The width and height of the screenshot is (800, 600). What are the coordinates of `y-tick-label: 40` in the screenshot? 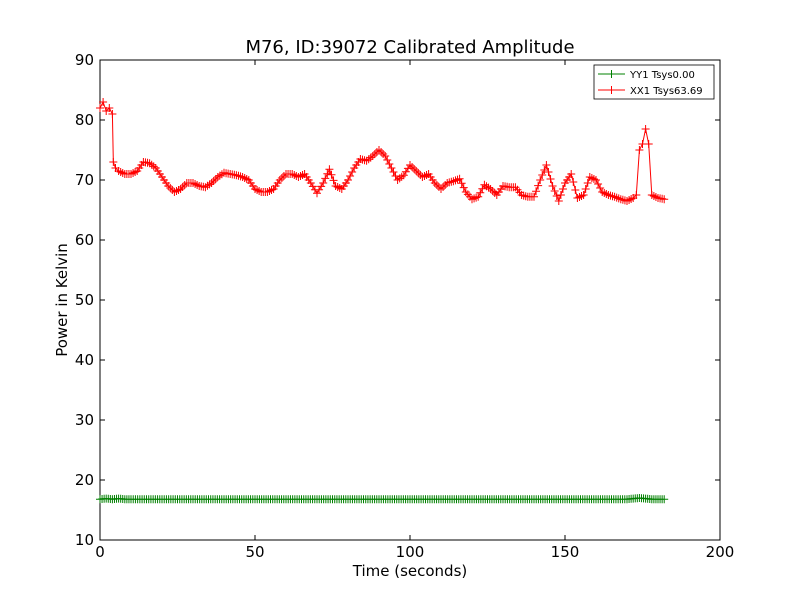 It's located at (84, 360).